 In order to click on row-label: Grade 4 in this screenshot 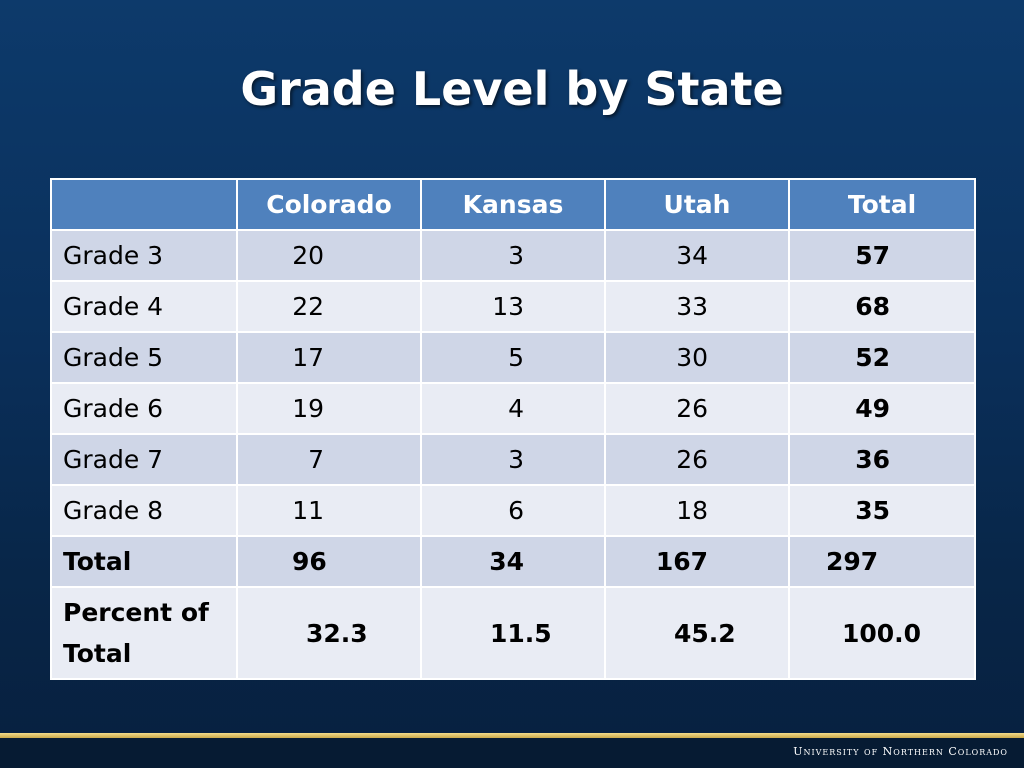, I will do `click(144, 306)`.